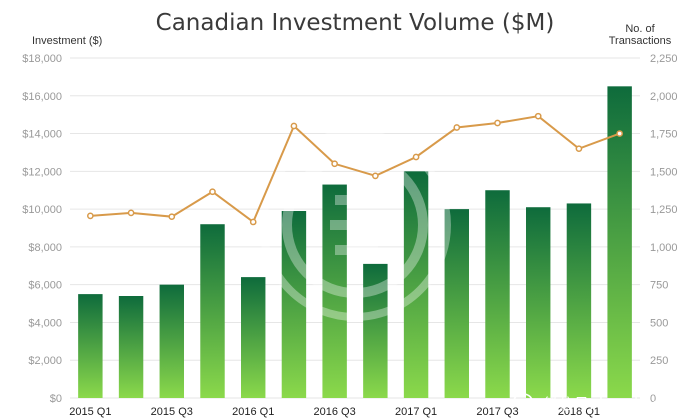 The image size is (700, 420). Describe the element at coordinates (212, 311) in the screenshot. I see `bar-2015-q4` at that location.